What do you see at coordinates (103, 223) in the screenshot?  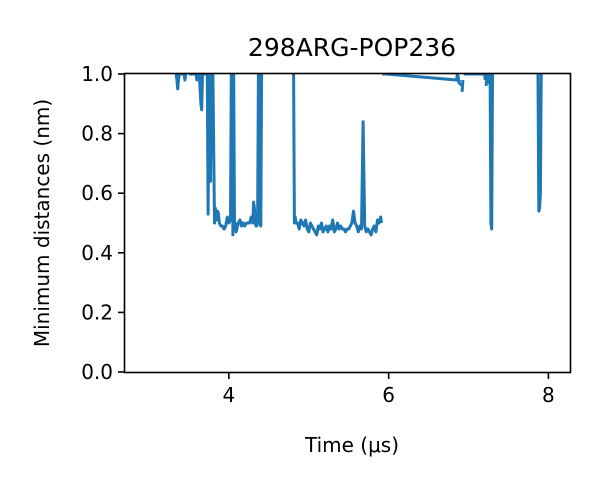 I see `y-axis: 0.0 0.2 0.4 0.6 0.8 1.0` at bounding box center [103, 223].